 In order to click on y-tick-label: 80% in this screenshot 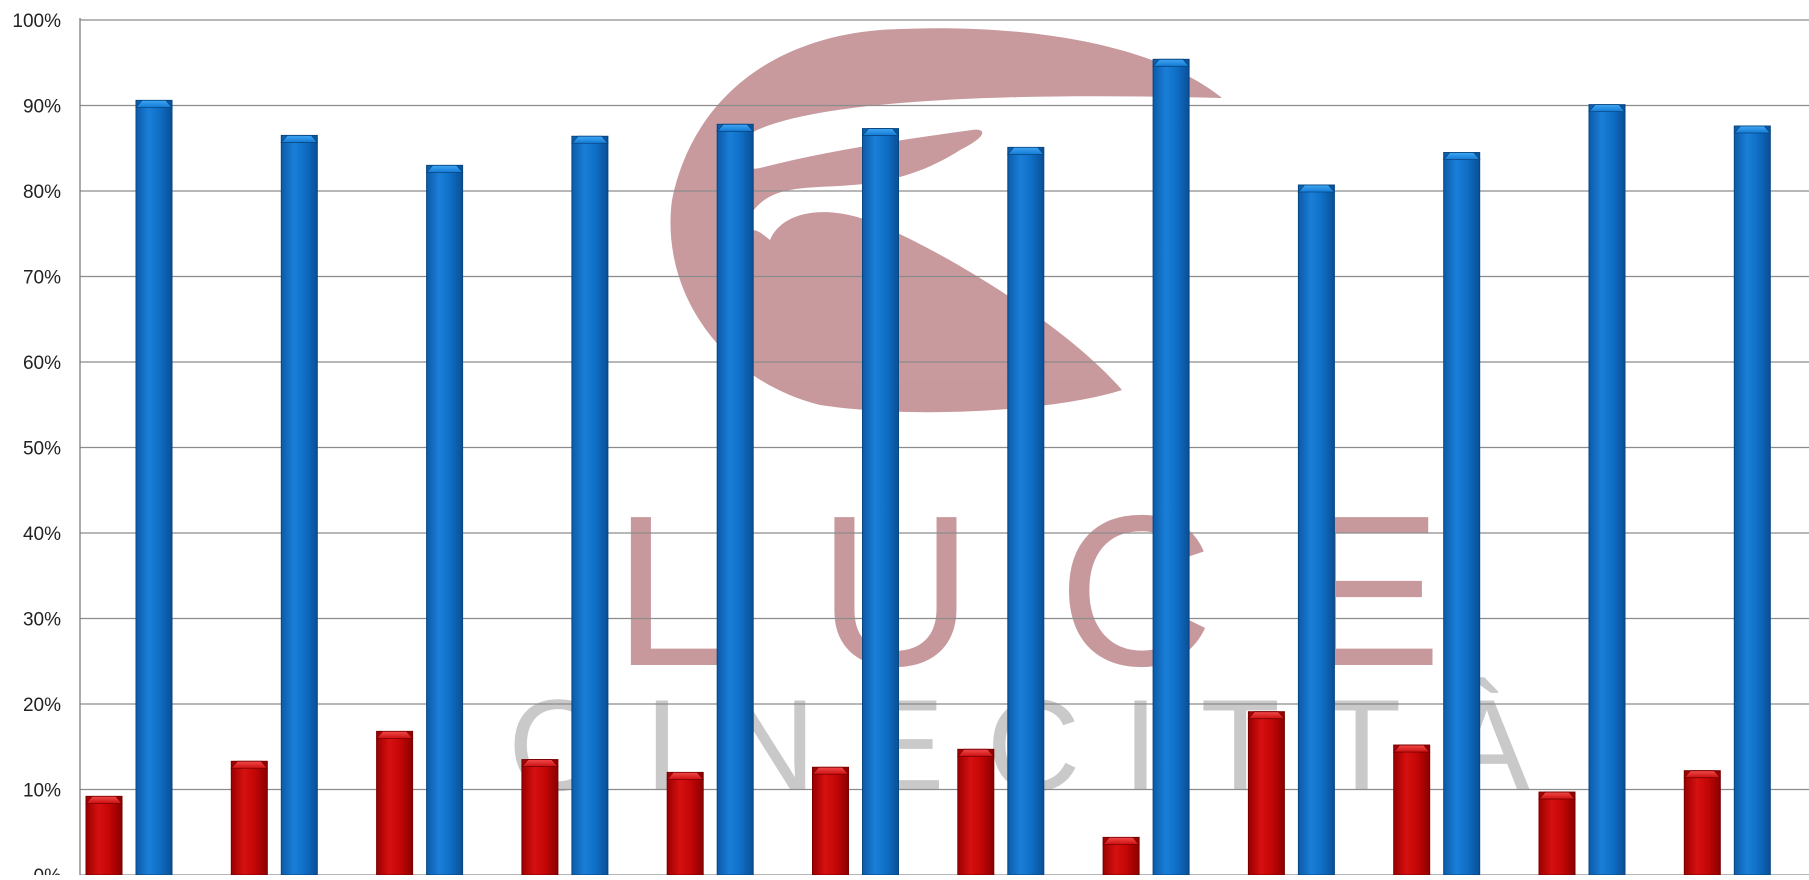, I will do `click(42, 192)`.